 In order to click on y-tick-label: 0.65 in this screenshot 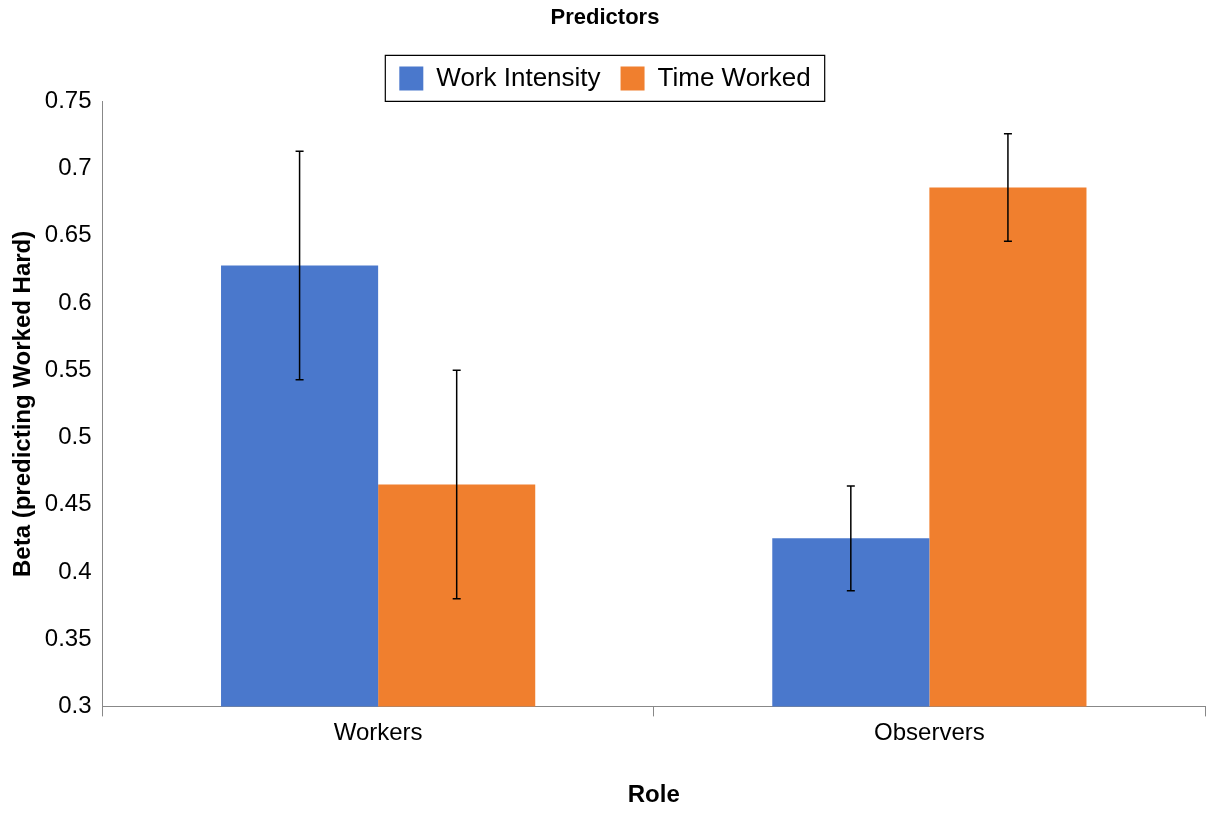, I will do `click(68, 234)`.